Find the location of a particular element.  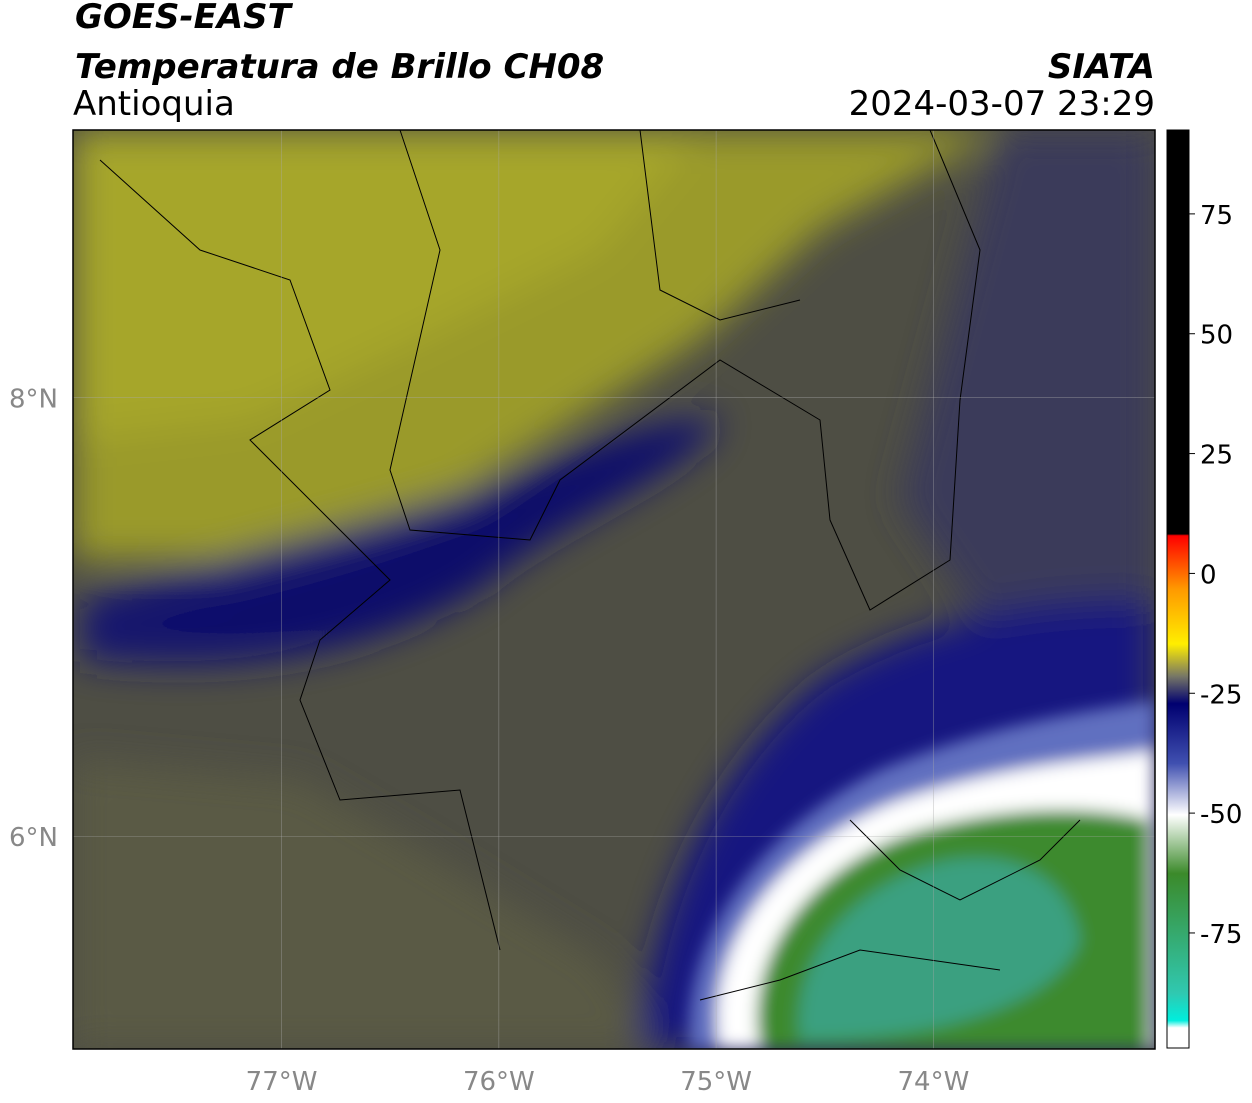

colorbar-tick-label: 50 is located at coordinates (1216, 336).